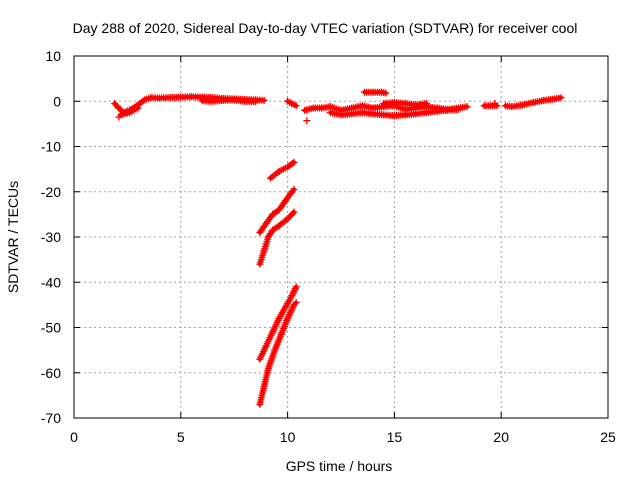 The image size is (640, 485). I want to click on y-axis-label: SDTVAR / TECUs, so click(13, 237).